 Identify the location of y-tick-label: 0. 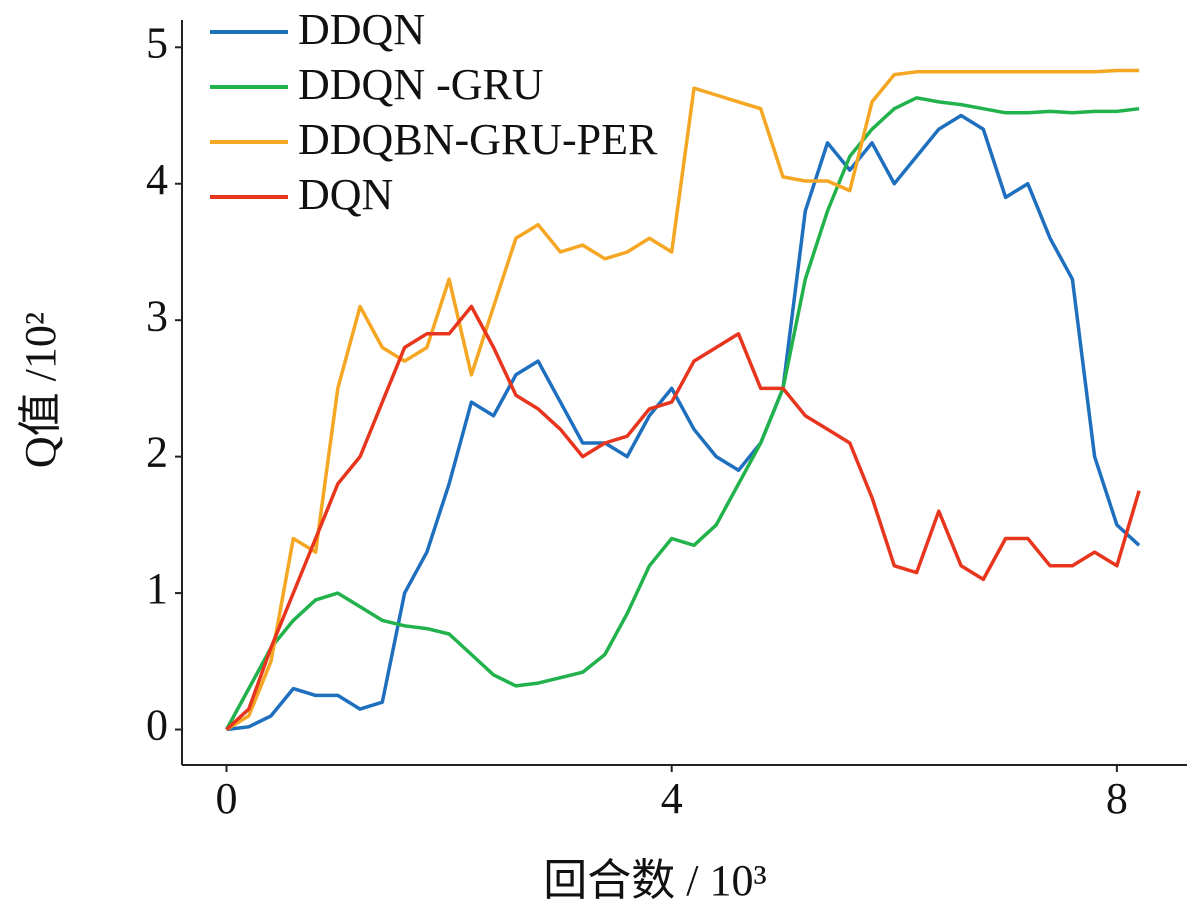
(157, 725).